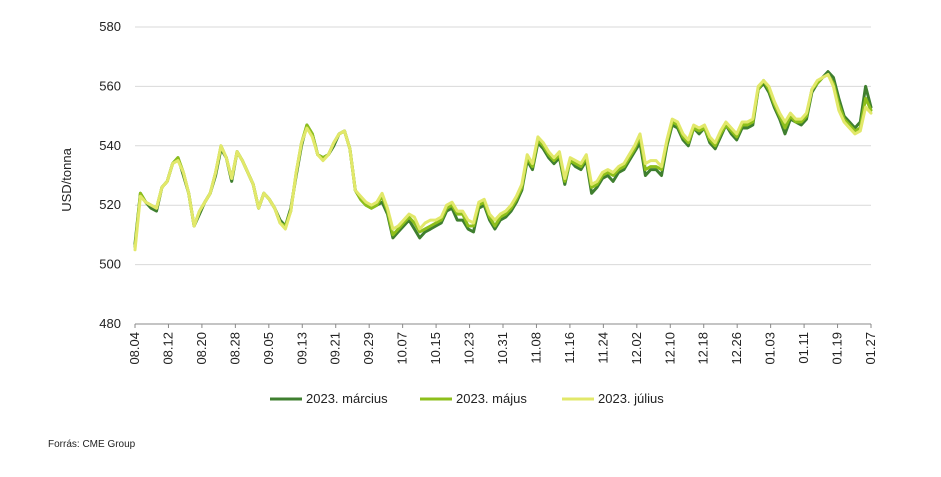 Image resolution: width=941 pixels, height=477 pixels. Describe the element at coordinates (201, 348) in the screenshot. I see `x-tick-label: 08.20` at that location.